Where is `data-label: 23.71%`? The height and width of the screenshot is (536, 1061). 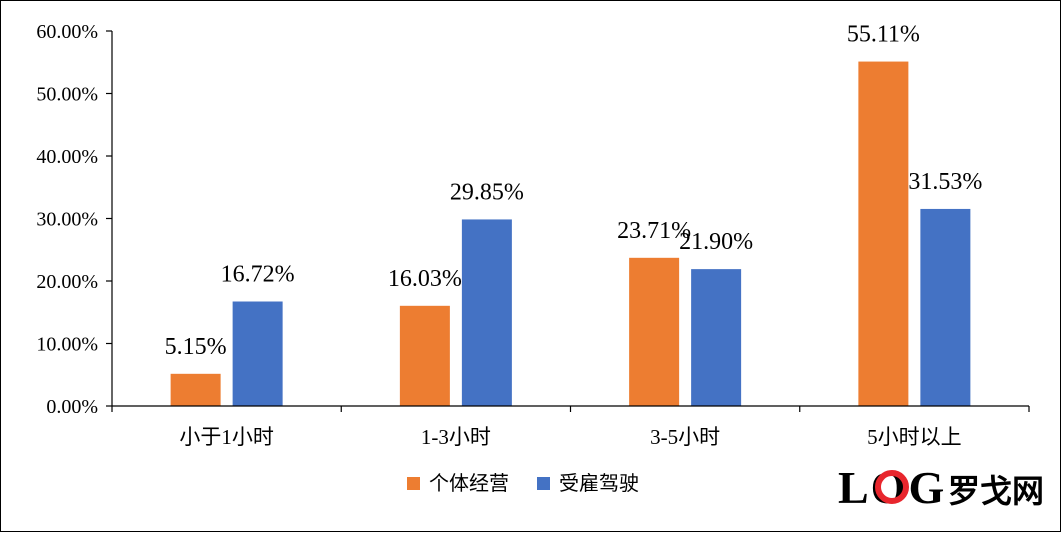 data-label: 23.71% is located at coordinates (654, 231).